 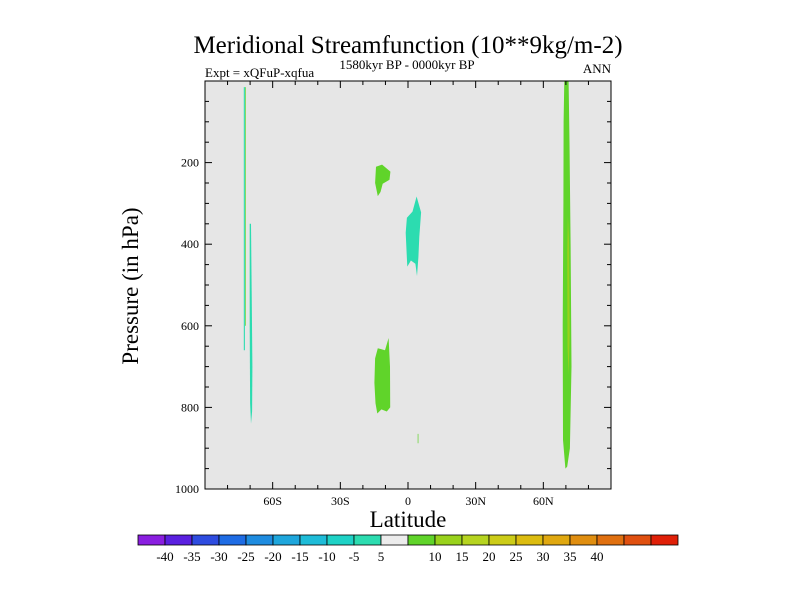 What do you see at coordinates (383, 180) in the screenshot?
I see `contour-region-pos-12-upper` at bounding box center [383, 180].